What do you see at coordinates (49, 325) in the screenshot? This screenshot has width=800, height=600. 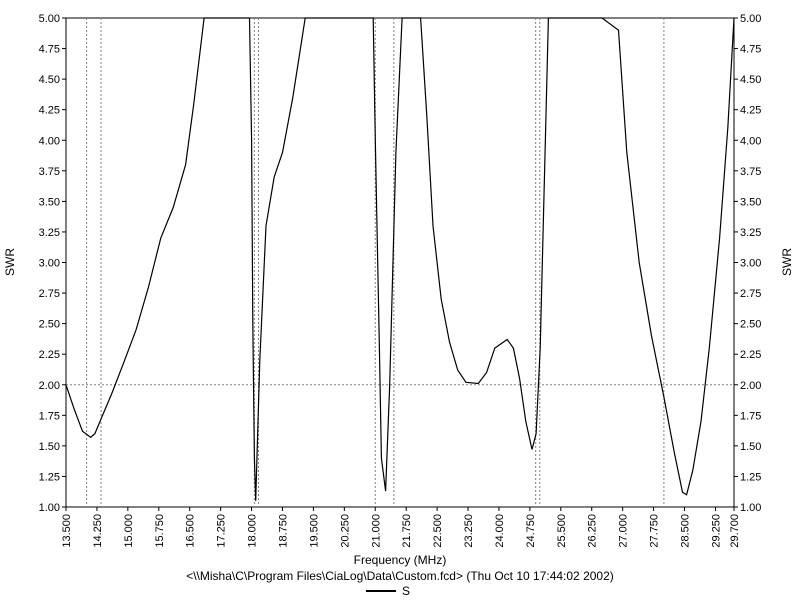 I see `y-tick-label-left: 2.50` at bounding box center [49, 325].